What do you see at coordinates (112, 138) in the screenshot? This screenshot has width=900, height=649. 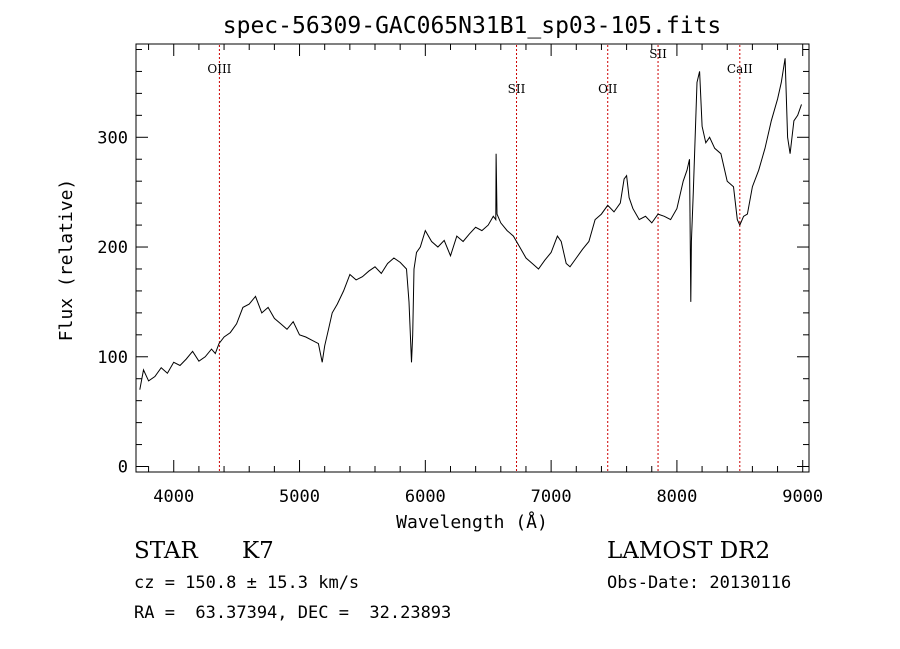 I see `y-tick-label: 300` at bounding box center [112, 138].